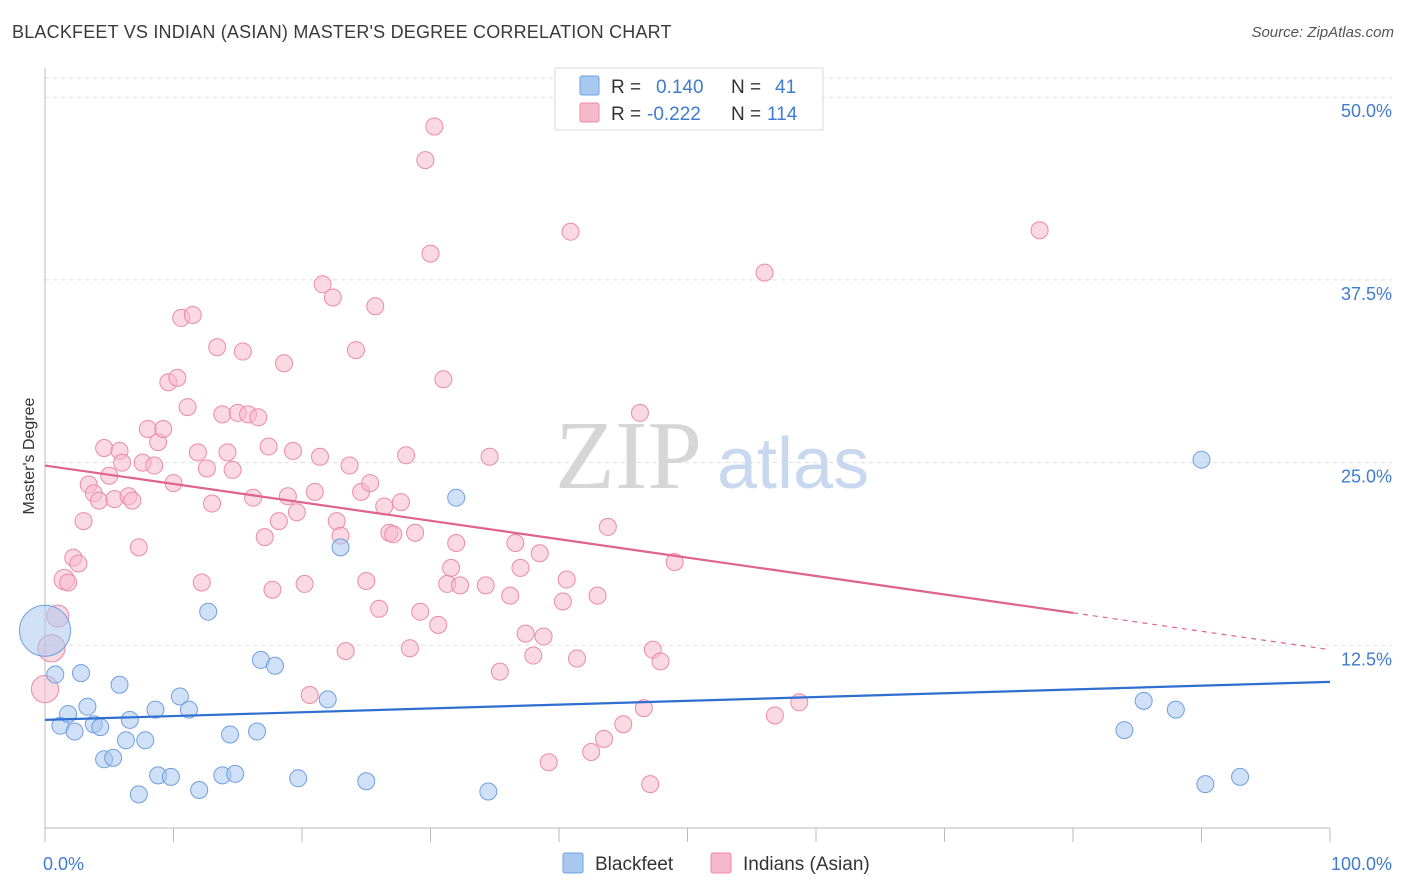  What do you see at coordinates (589, 112) in the screenshot?
I see `legend-swatch-indians-asian` at bounding box center [589, 112].